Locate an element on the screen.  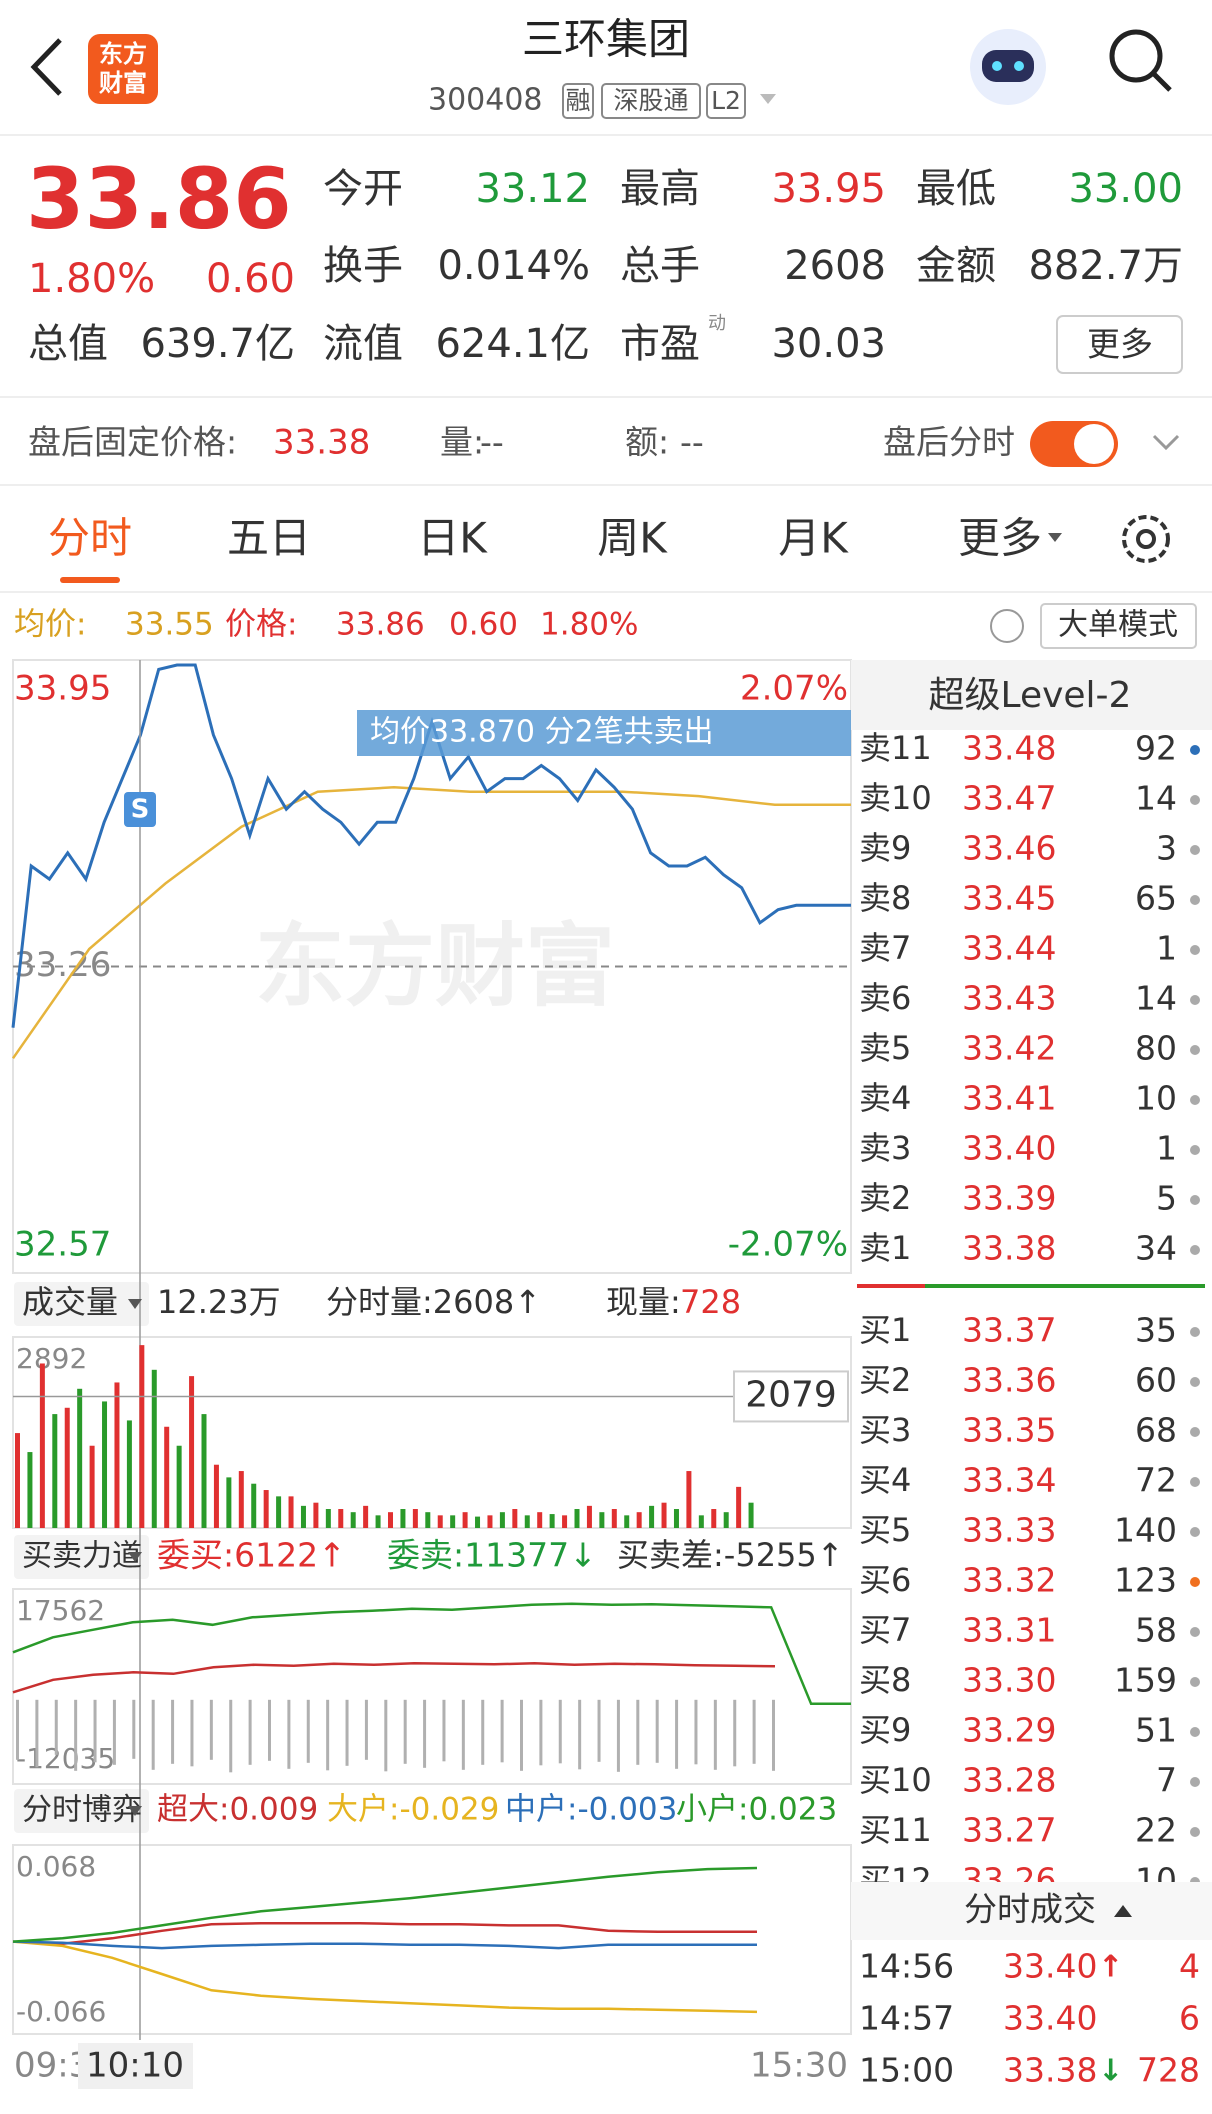
field-value: 0.014% is located at coordinates (513, 266).